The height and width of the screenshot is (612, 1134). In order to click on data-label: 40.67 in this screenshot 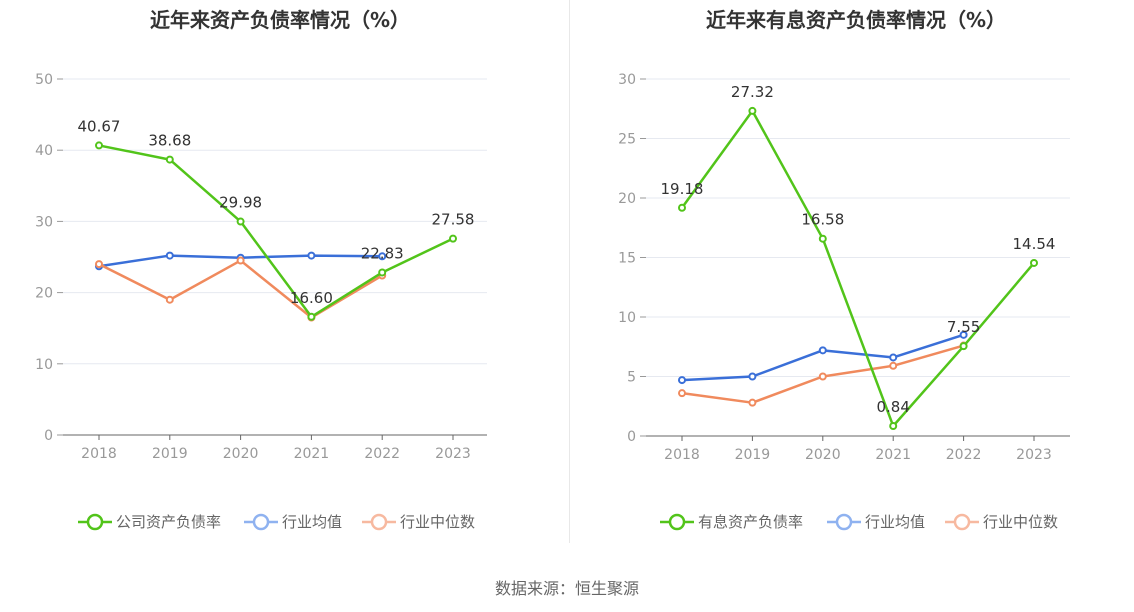, I will do `click(99, 126)`.